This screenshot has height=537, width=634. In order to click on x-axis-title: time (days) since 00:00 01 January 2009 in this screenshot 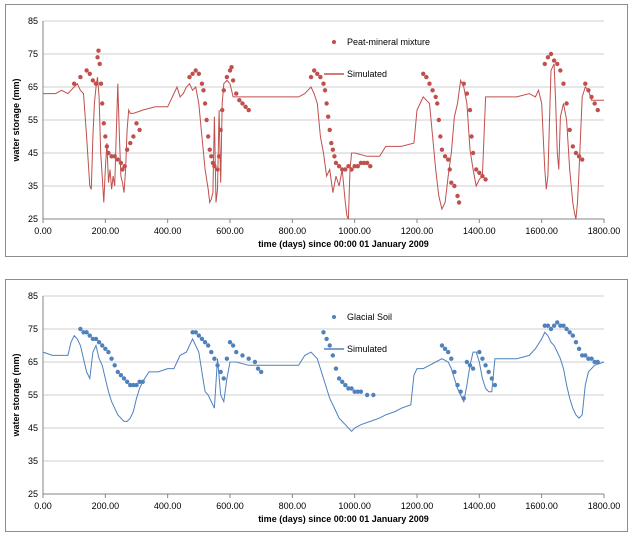, I will do `click(343, 519)`.